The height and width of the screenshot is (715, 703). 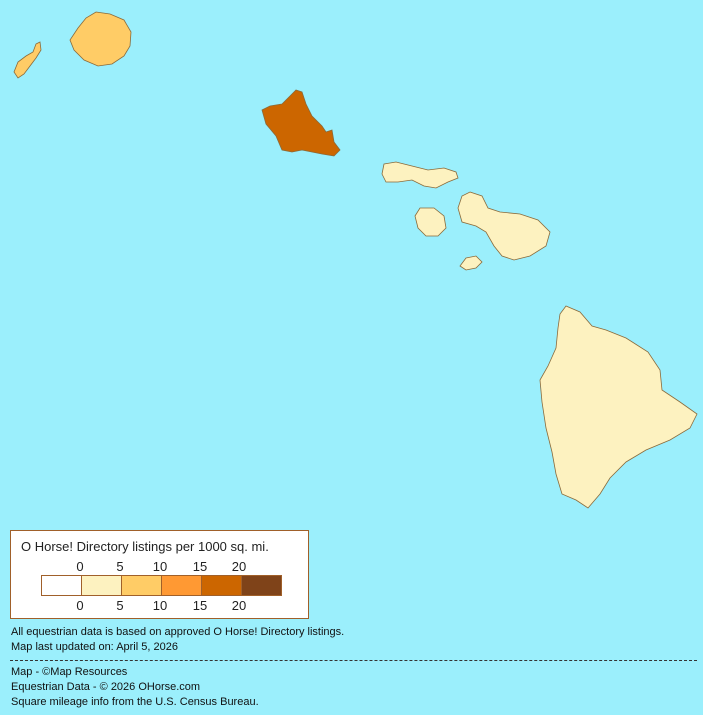 I want to click on legend-color-bar, so click(x=161, y=585).